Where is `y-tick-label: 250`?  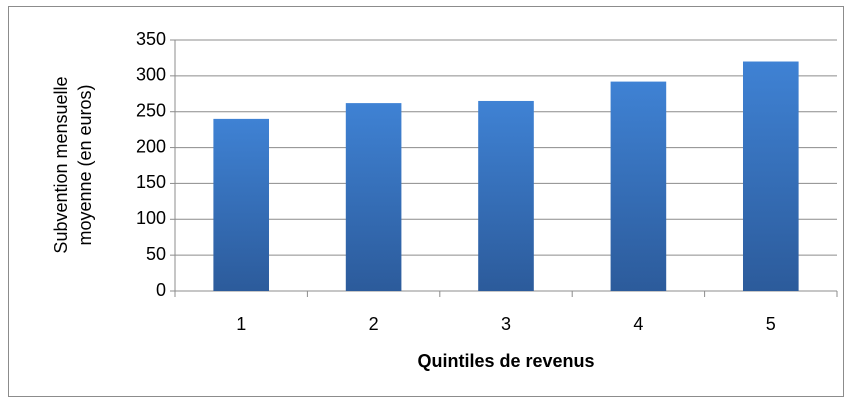 y-tick-label: 250 is located at coordinates (151, 110).